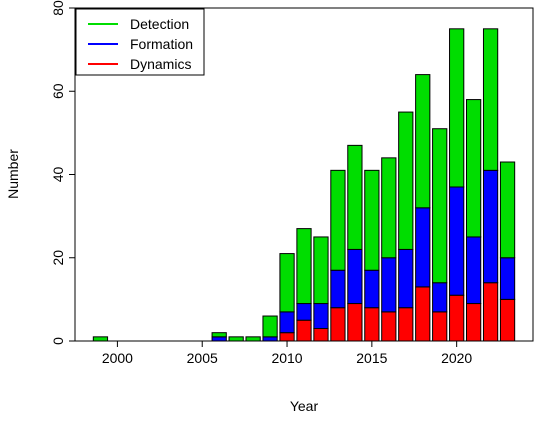 The height and width of the screenshot is (423, 550). Describe the element at coordinates (287, 337) in the screenshot. I see `bar-dynamics-2010` at that location.